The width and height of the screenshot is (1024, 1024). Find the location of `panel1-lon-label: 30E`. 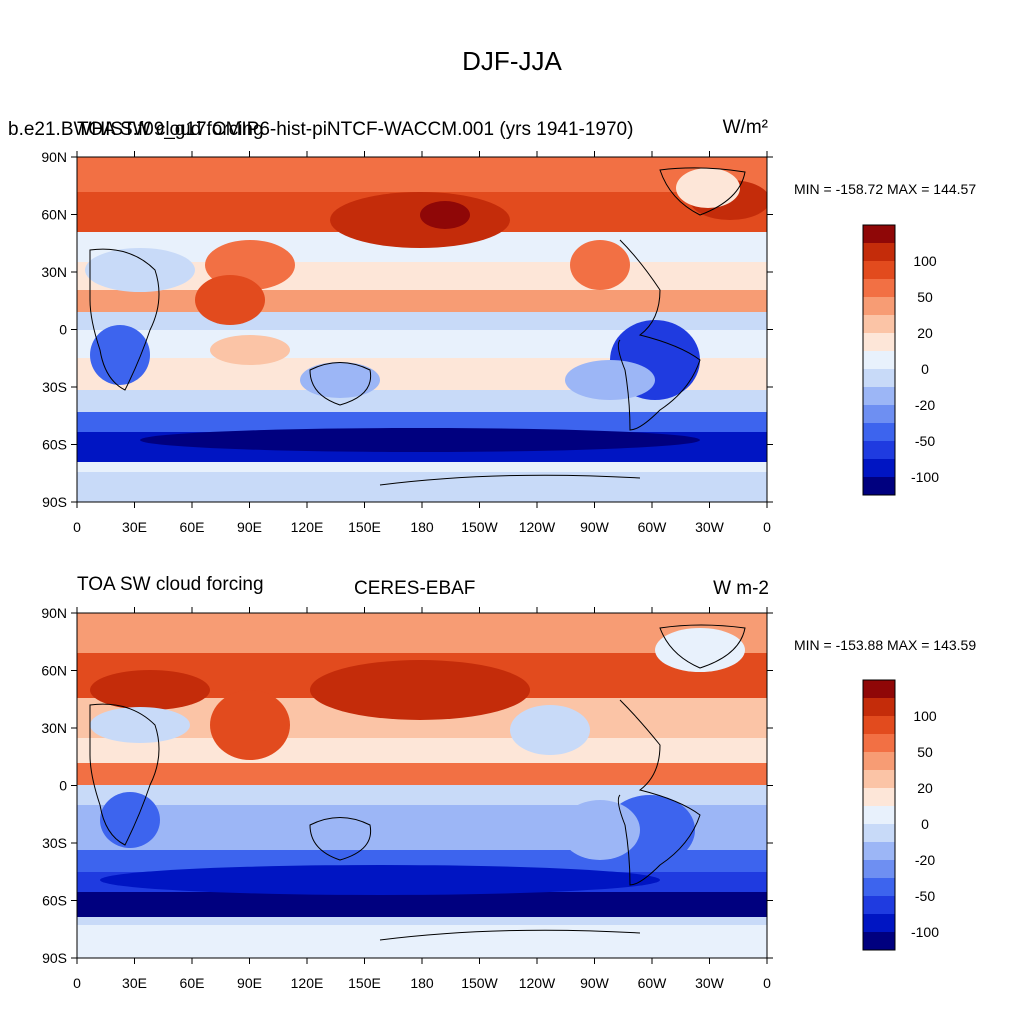

panel1-lon-label: 30E is located at coordinates (134, 527).